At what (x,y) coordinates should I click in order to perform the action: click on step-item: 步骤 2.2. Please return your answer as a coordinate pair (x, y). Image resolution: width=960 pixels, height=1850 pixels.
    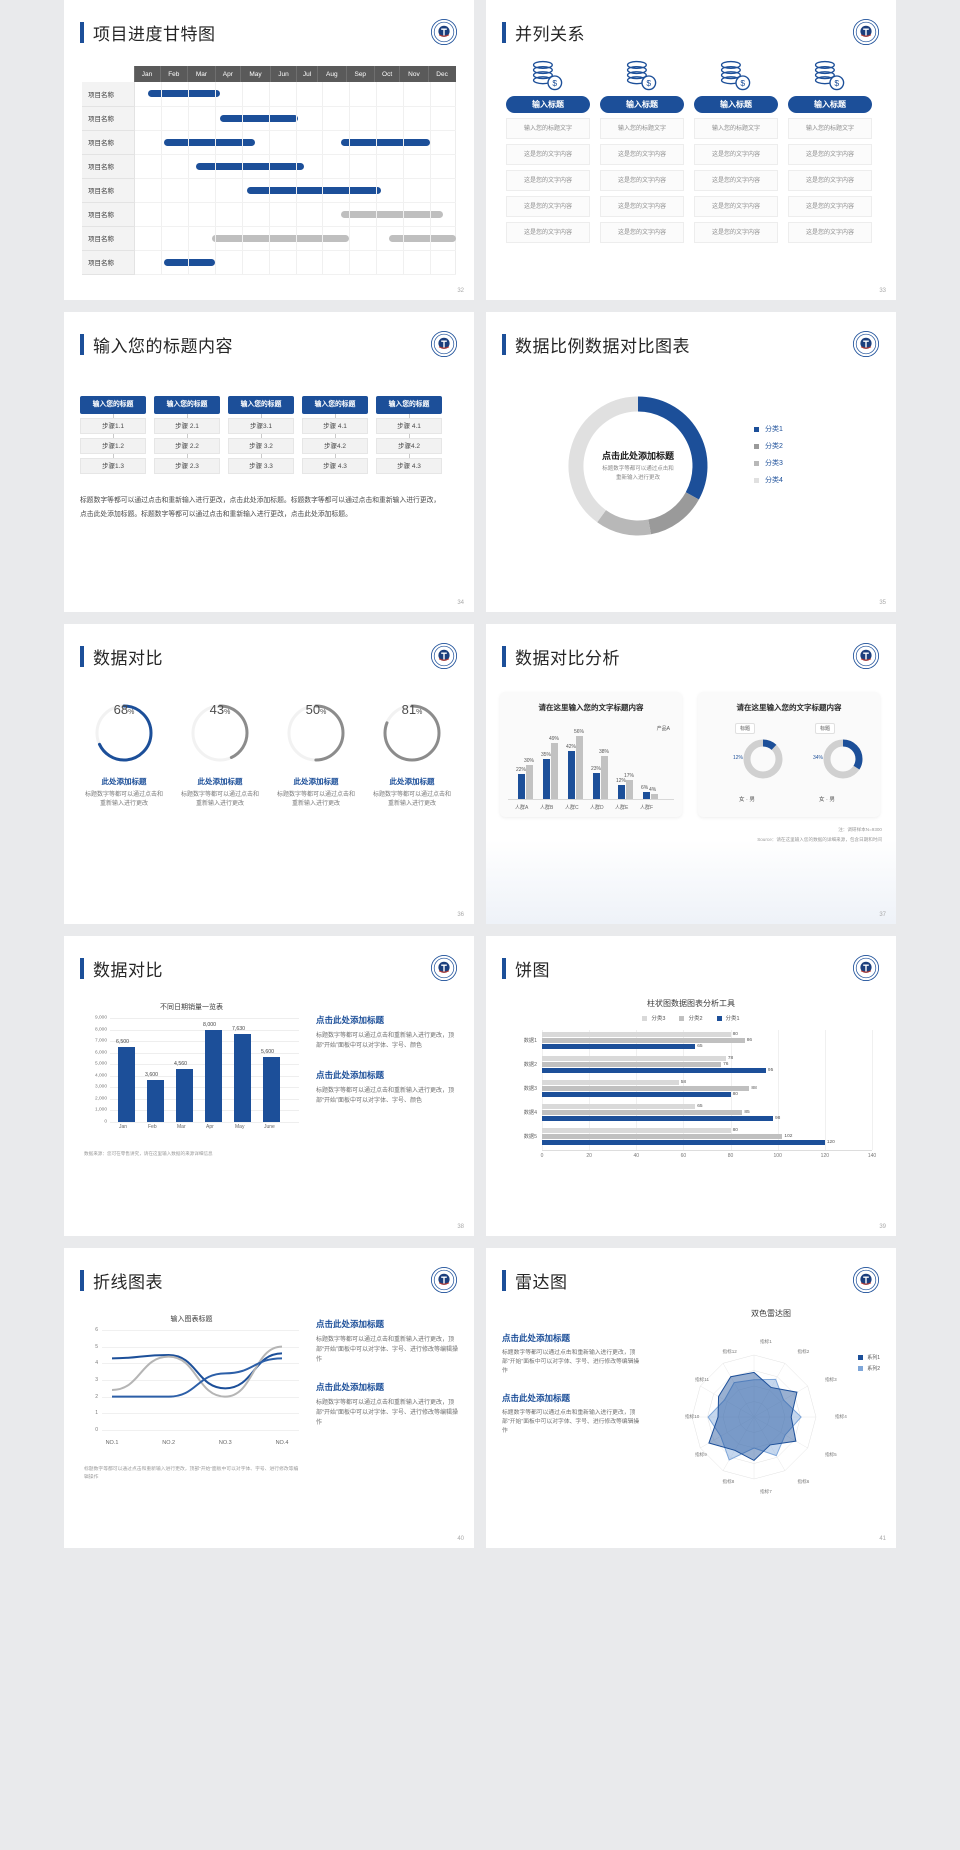
    Looking at the image, I should click on (187, 446).